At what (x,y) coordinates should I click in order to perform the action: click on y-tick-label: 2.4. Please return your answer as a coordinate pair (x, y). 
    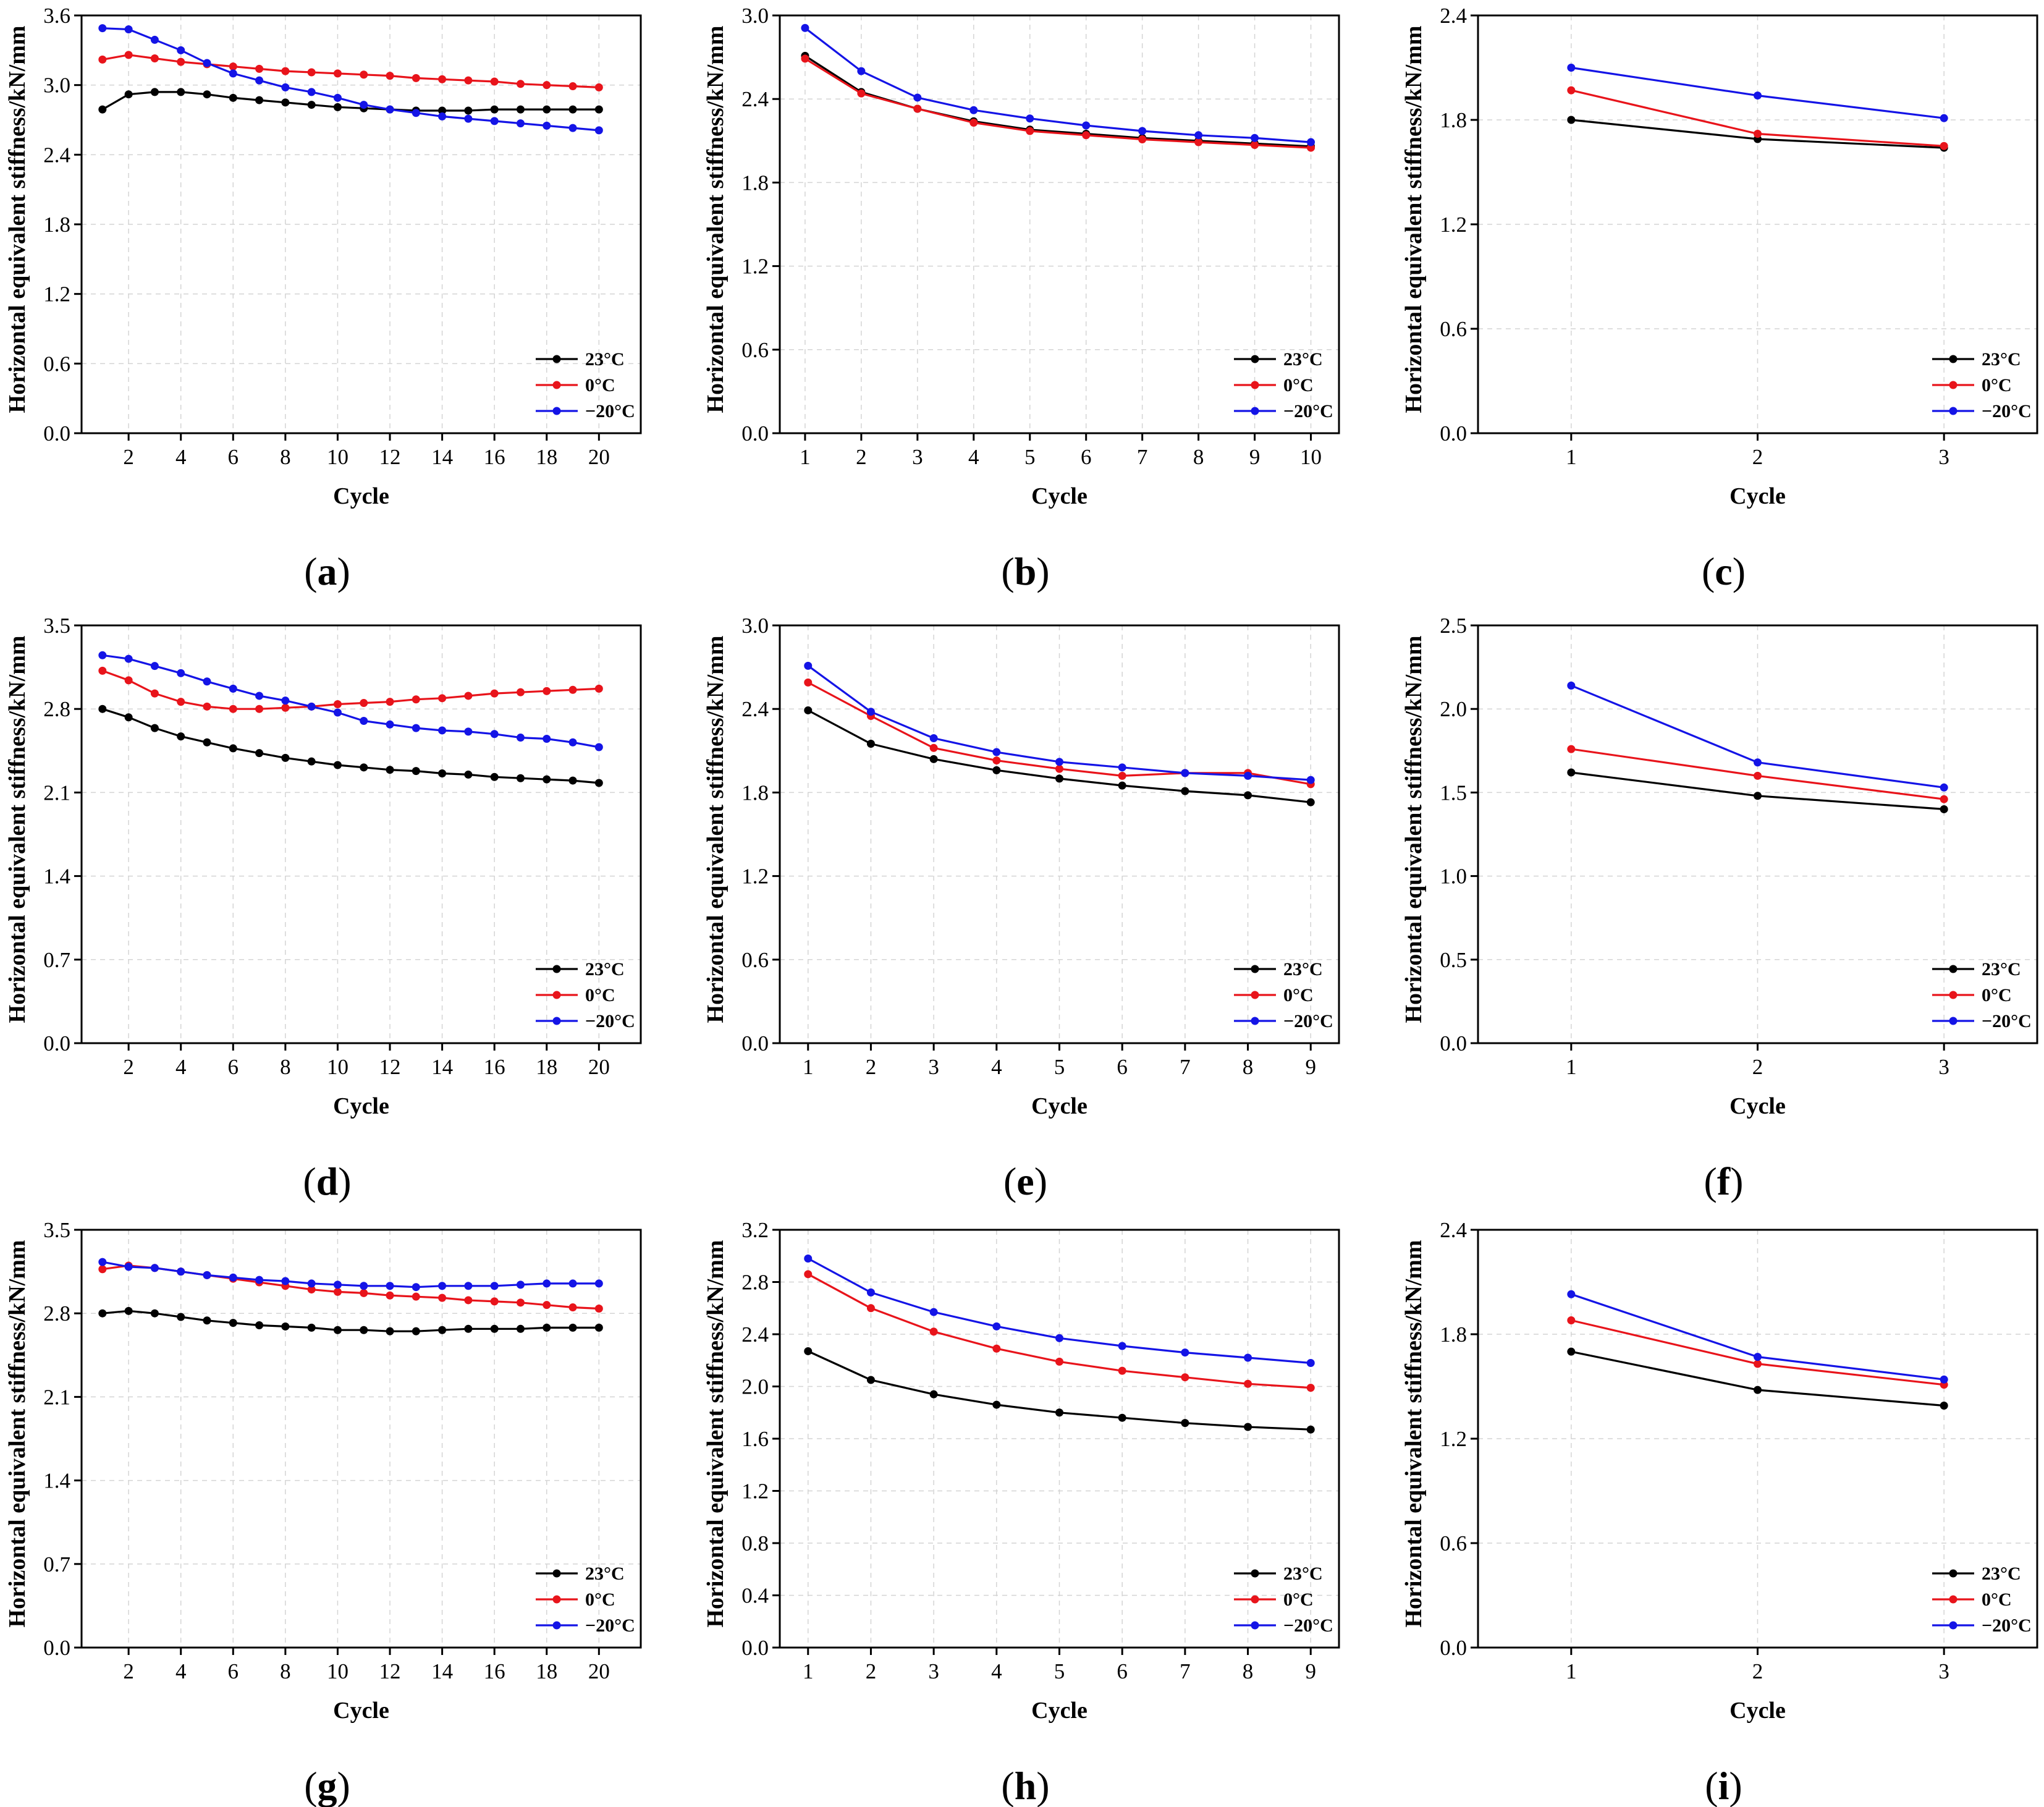
    Looking at the image, I should click on (755, 1334).